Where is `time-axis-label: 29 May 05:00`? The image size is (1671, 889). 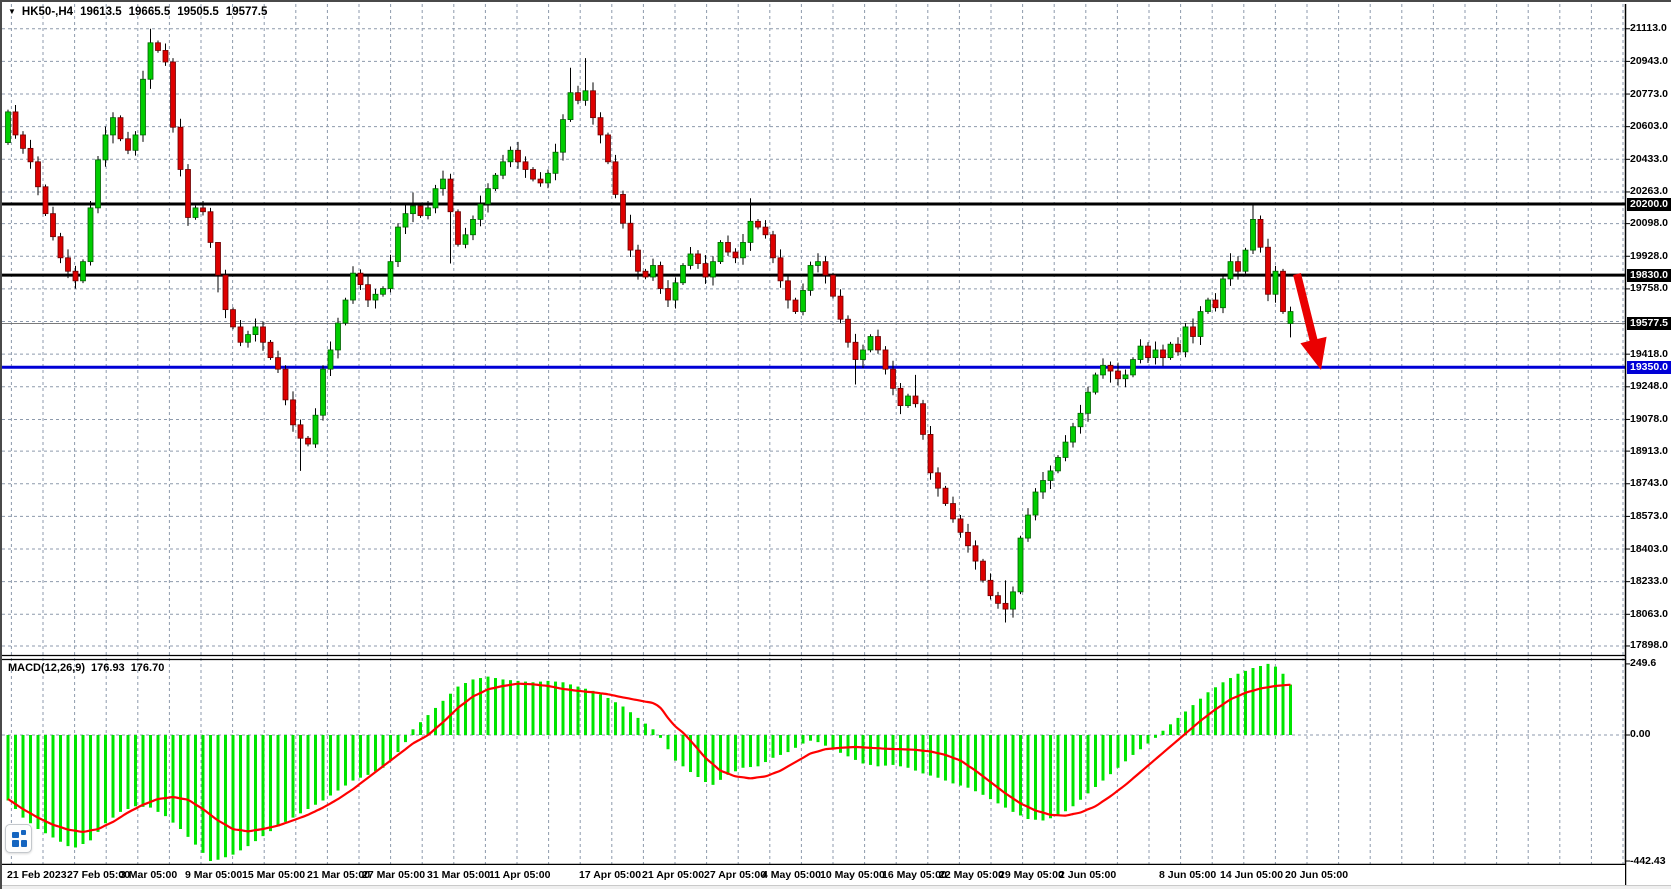
time-axis-label: 29 May 05:00 is located at coordinates (1031, 875).